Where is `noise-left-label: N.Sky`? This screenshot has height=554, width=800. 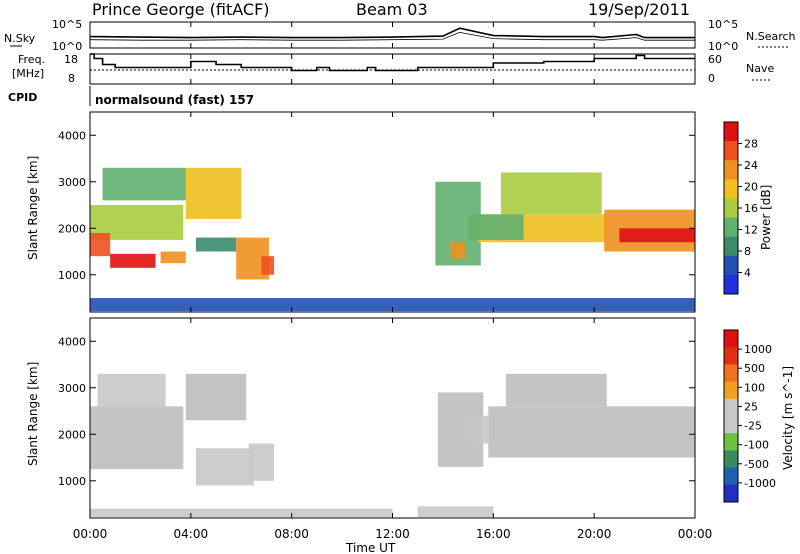
noise-left-label: N.Sky is located at coordinates (20, 38).